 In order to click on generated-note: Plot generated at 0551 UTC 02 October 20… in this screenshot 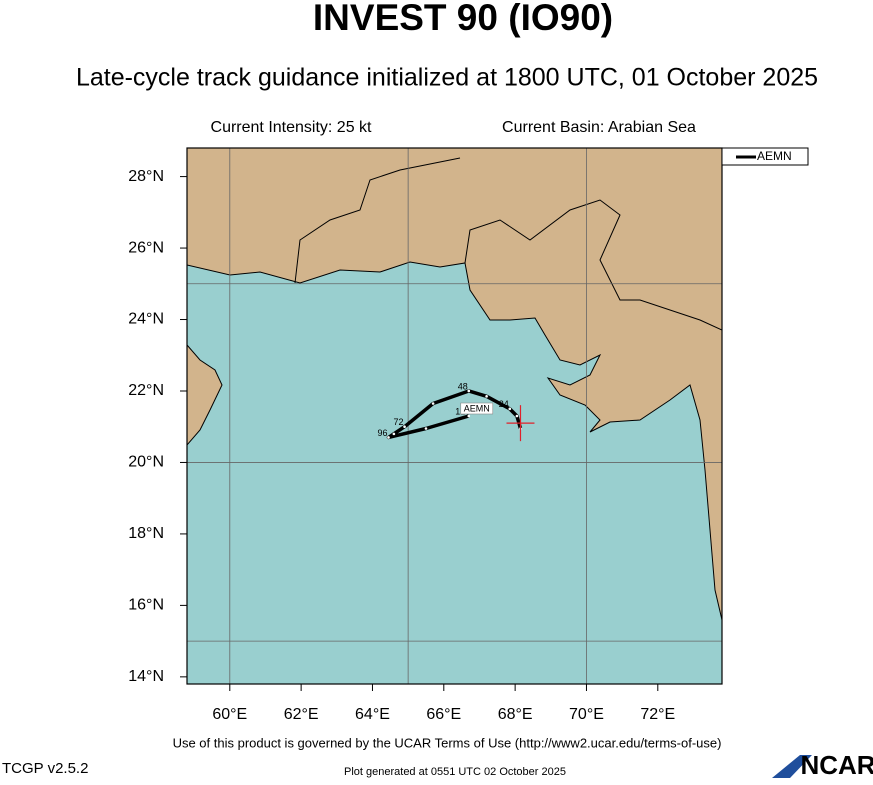, I will do `click(455, 772)`.